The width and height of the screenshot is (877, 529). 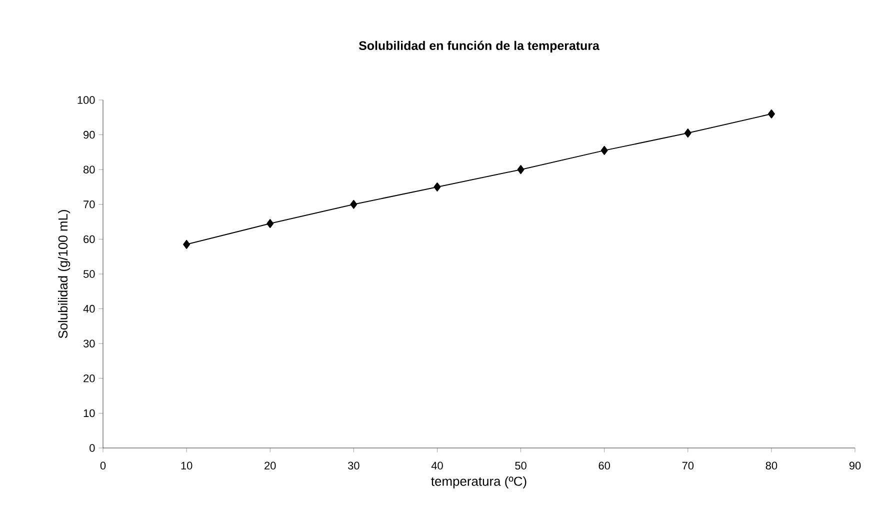 I want to click on y-tick-label: 60, so click(x=89, y=239).